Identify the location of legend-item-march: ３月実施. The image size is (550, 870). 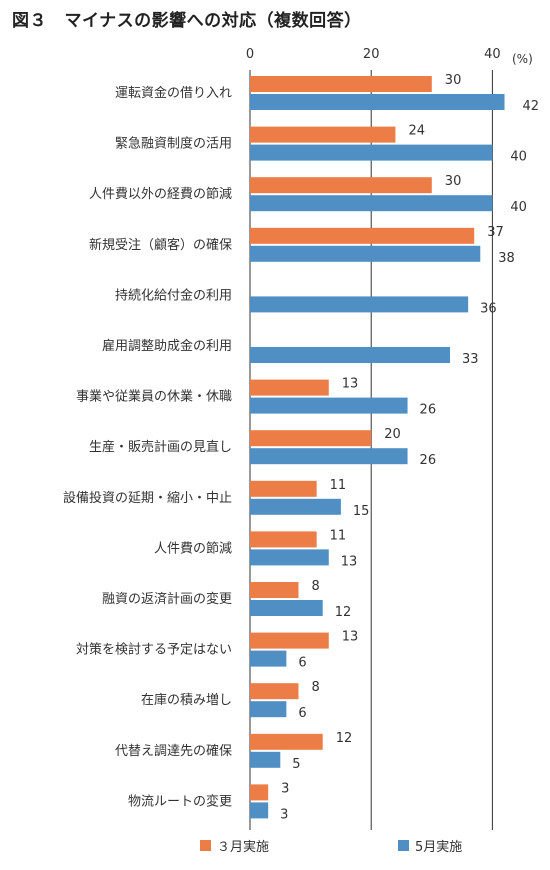
(234, 845).